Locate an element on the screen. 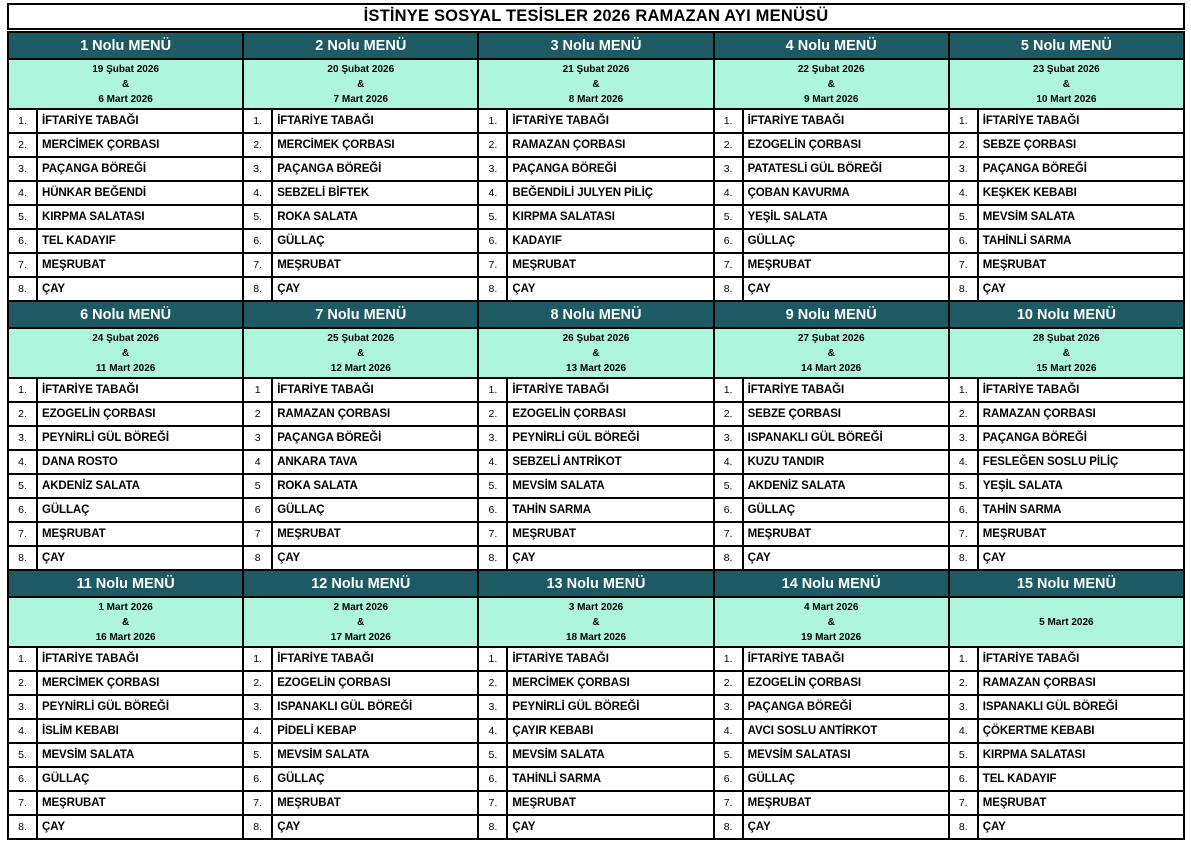 The image size is (1191, 842). menu-item-row: 4. FESLEĞEN SOSLU PİLİÇ is located at coordinates (1066, 463).